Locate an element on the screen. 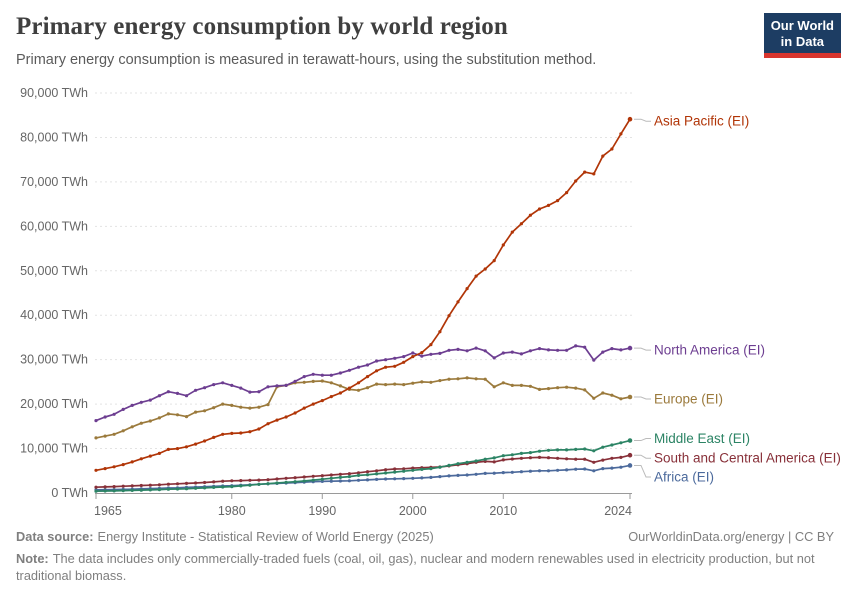 Image resolution: width=850 pixels, height=600 pixels. series-group-middle-east-ei: Middle East (EI) is located at coordinates (422, 462).